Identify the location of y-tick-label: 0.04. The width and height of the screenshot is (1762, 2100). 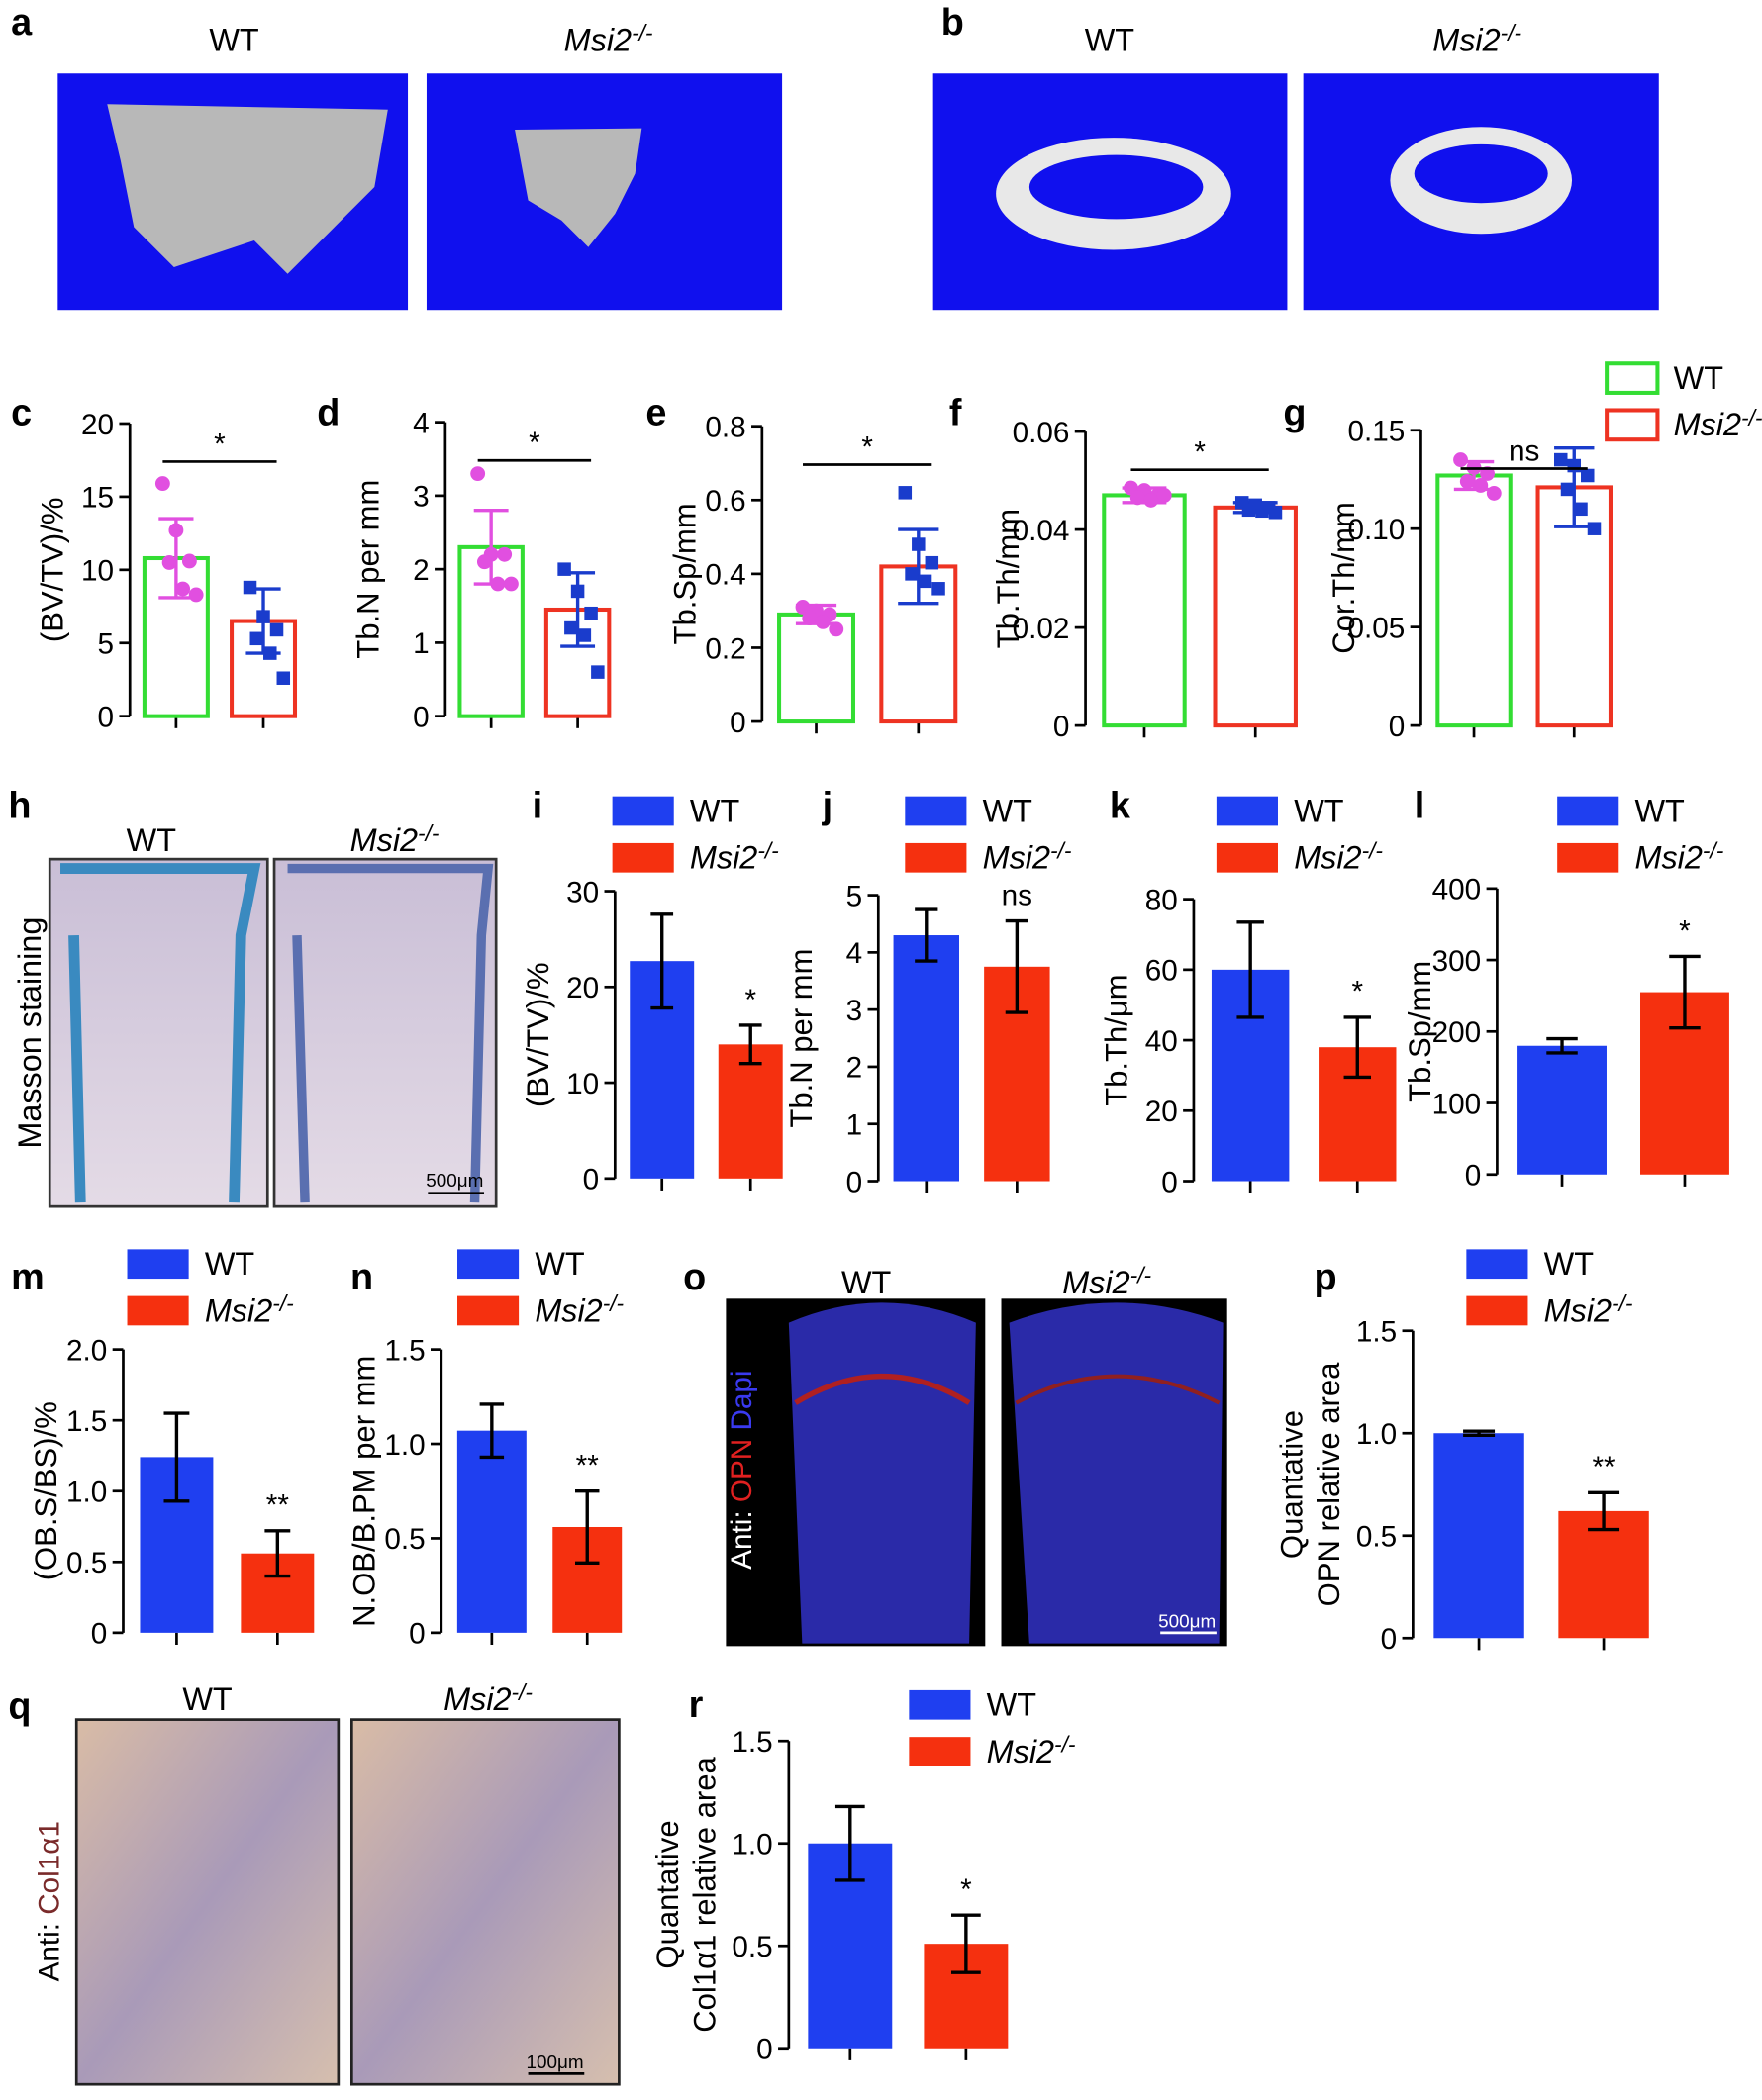
(1041, 531).